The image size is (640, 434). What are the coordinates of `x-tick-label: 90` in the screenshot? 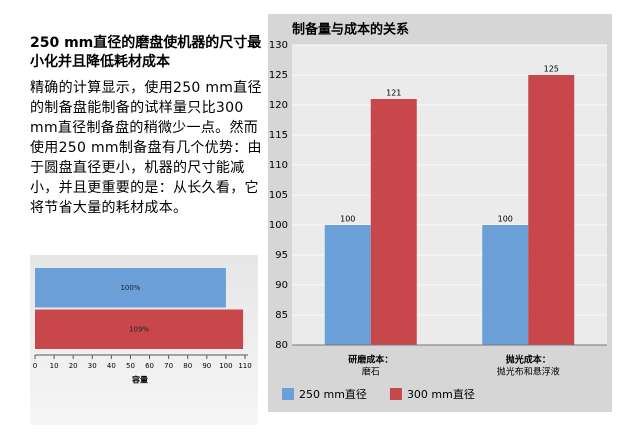 It's located at (206, 366).